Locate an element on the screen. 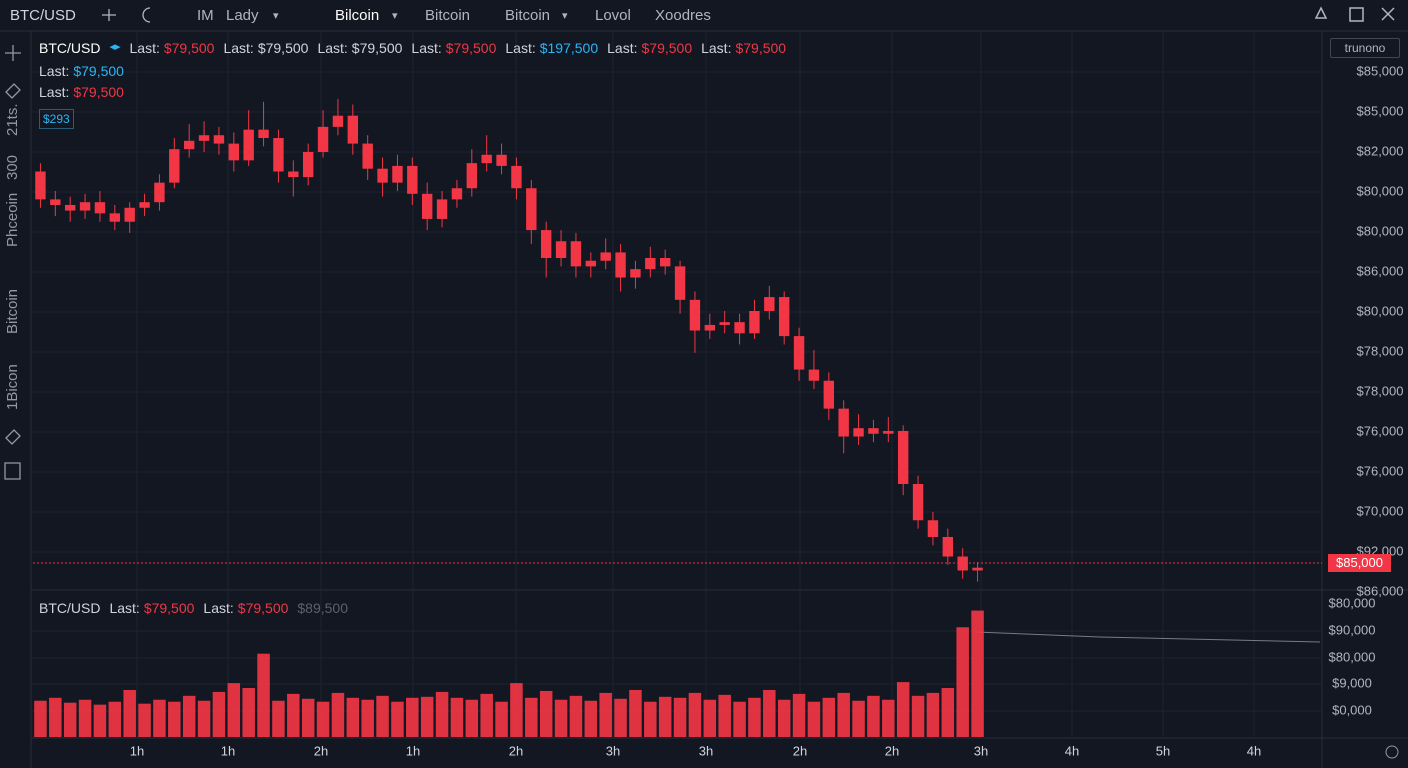 Image resolution: width=1408 pixels, height=768 pixels. toolbar-item: Lady is located at coordinates (242, 15).